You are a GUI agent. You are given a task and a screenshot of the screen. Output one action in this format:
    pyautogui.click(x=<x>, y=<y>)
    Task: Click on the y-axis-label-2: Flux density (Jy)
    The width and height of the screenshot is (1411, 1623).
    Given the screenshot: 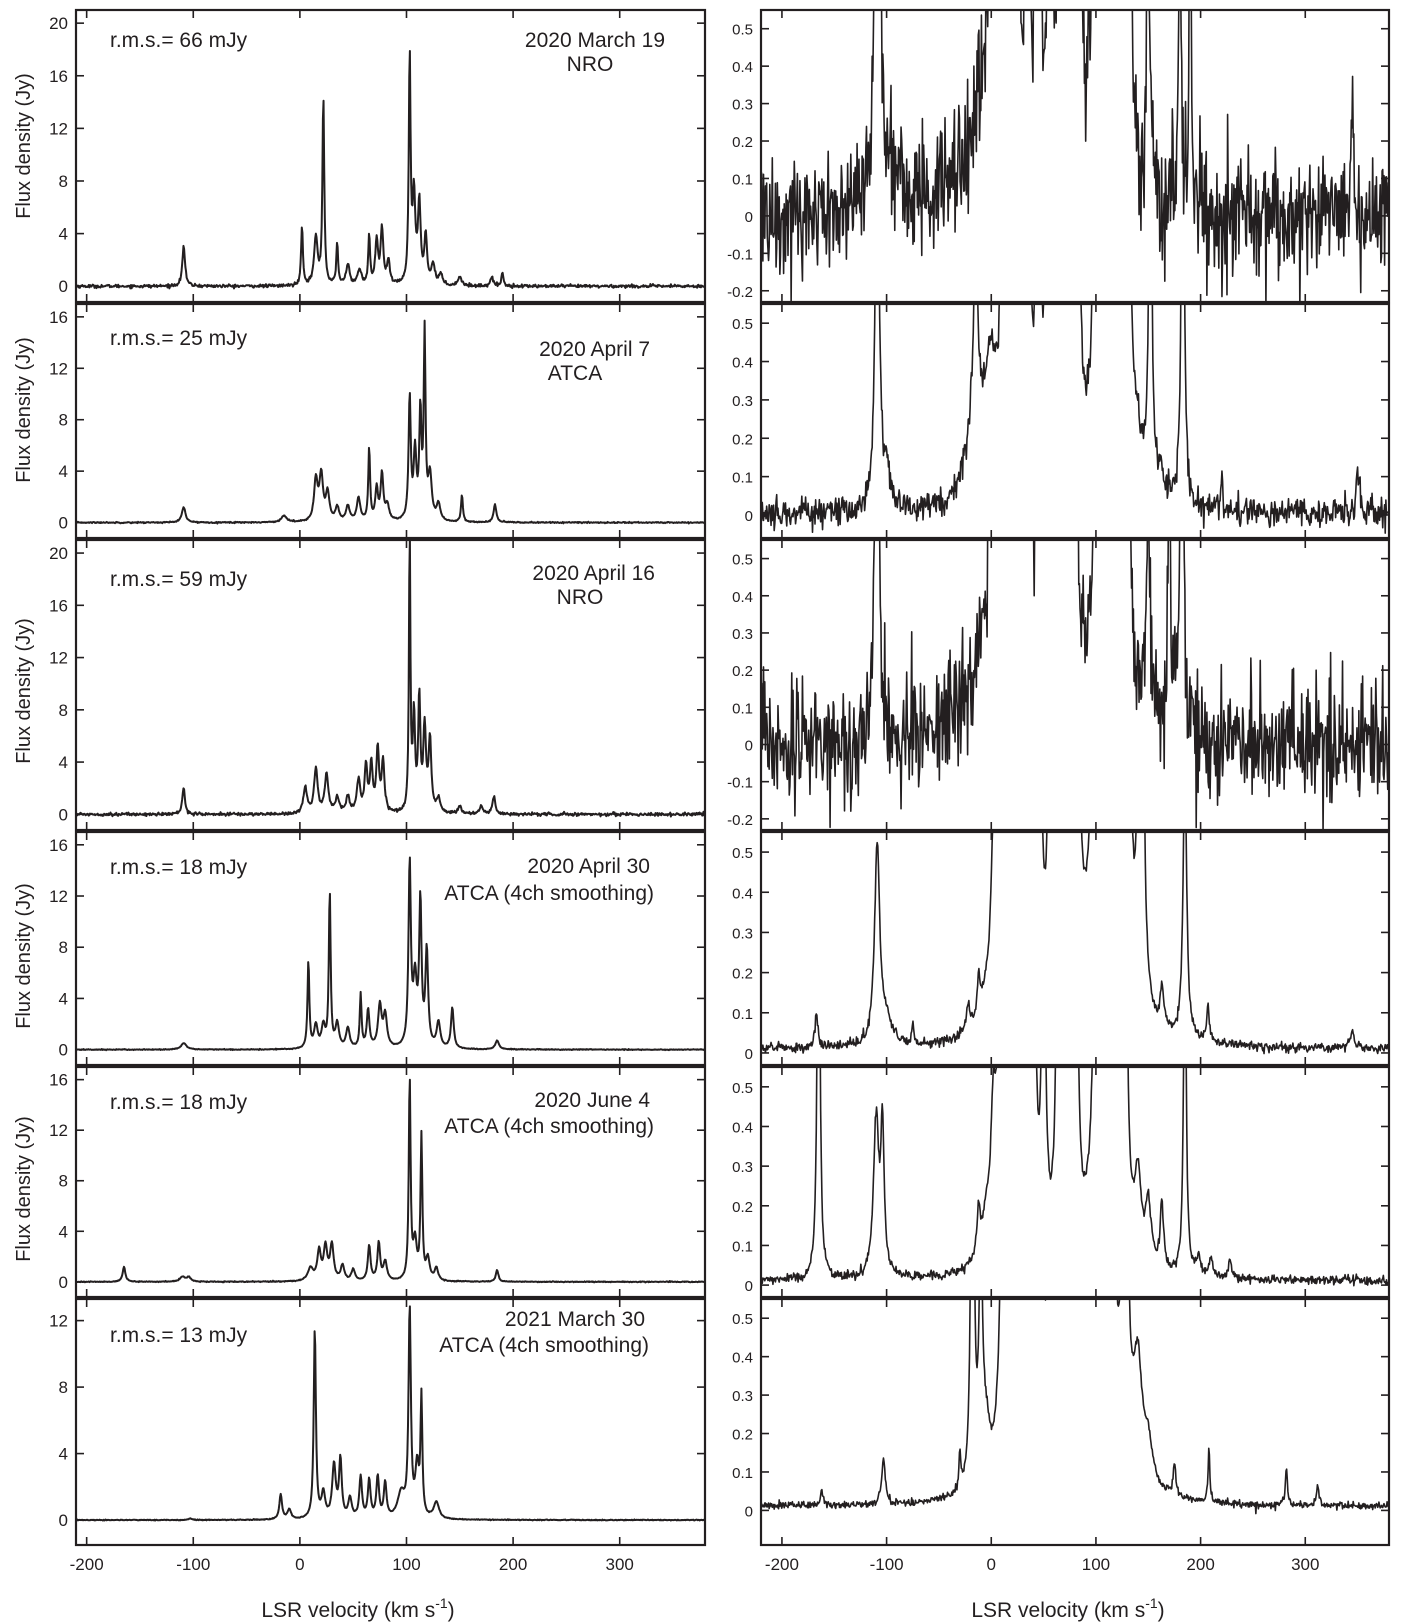 What is the action you would take?
    pyautogui.click(x=24, y=410)
    